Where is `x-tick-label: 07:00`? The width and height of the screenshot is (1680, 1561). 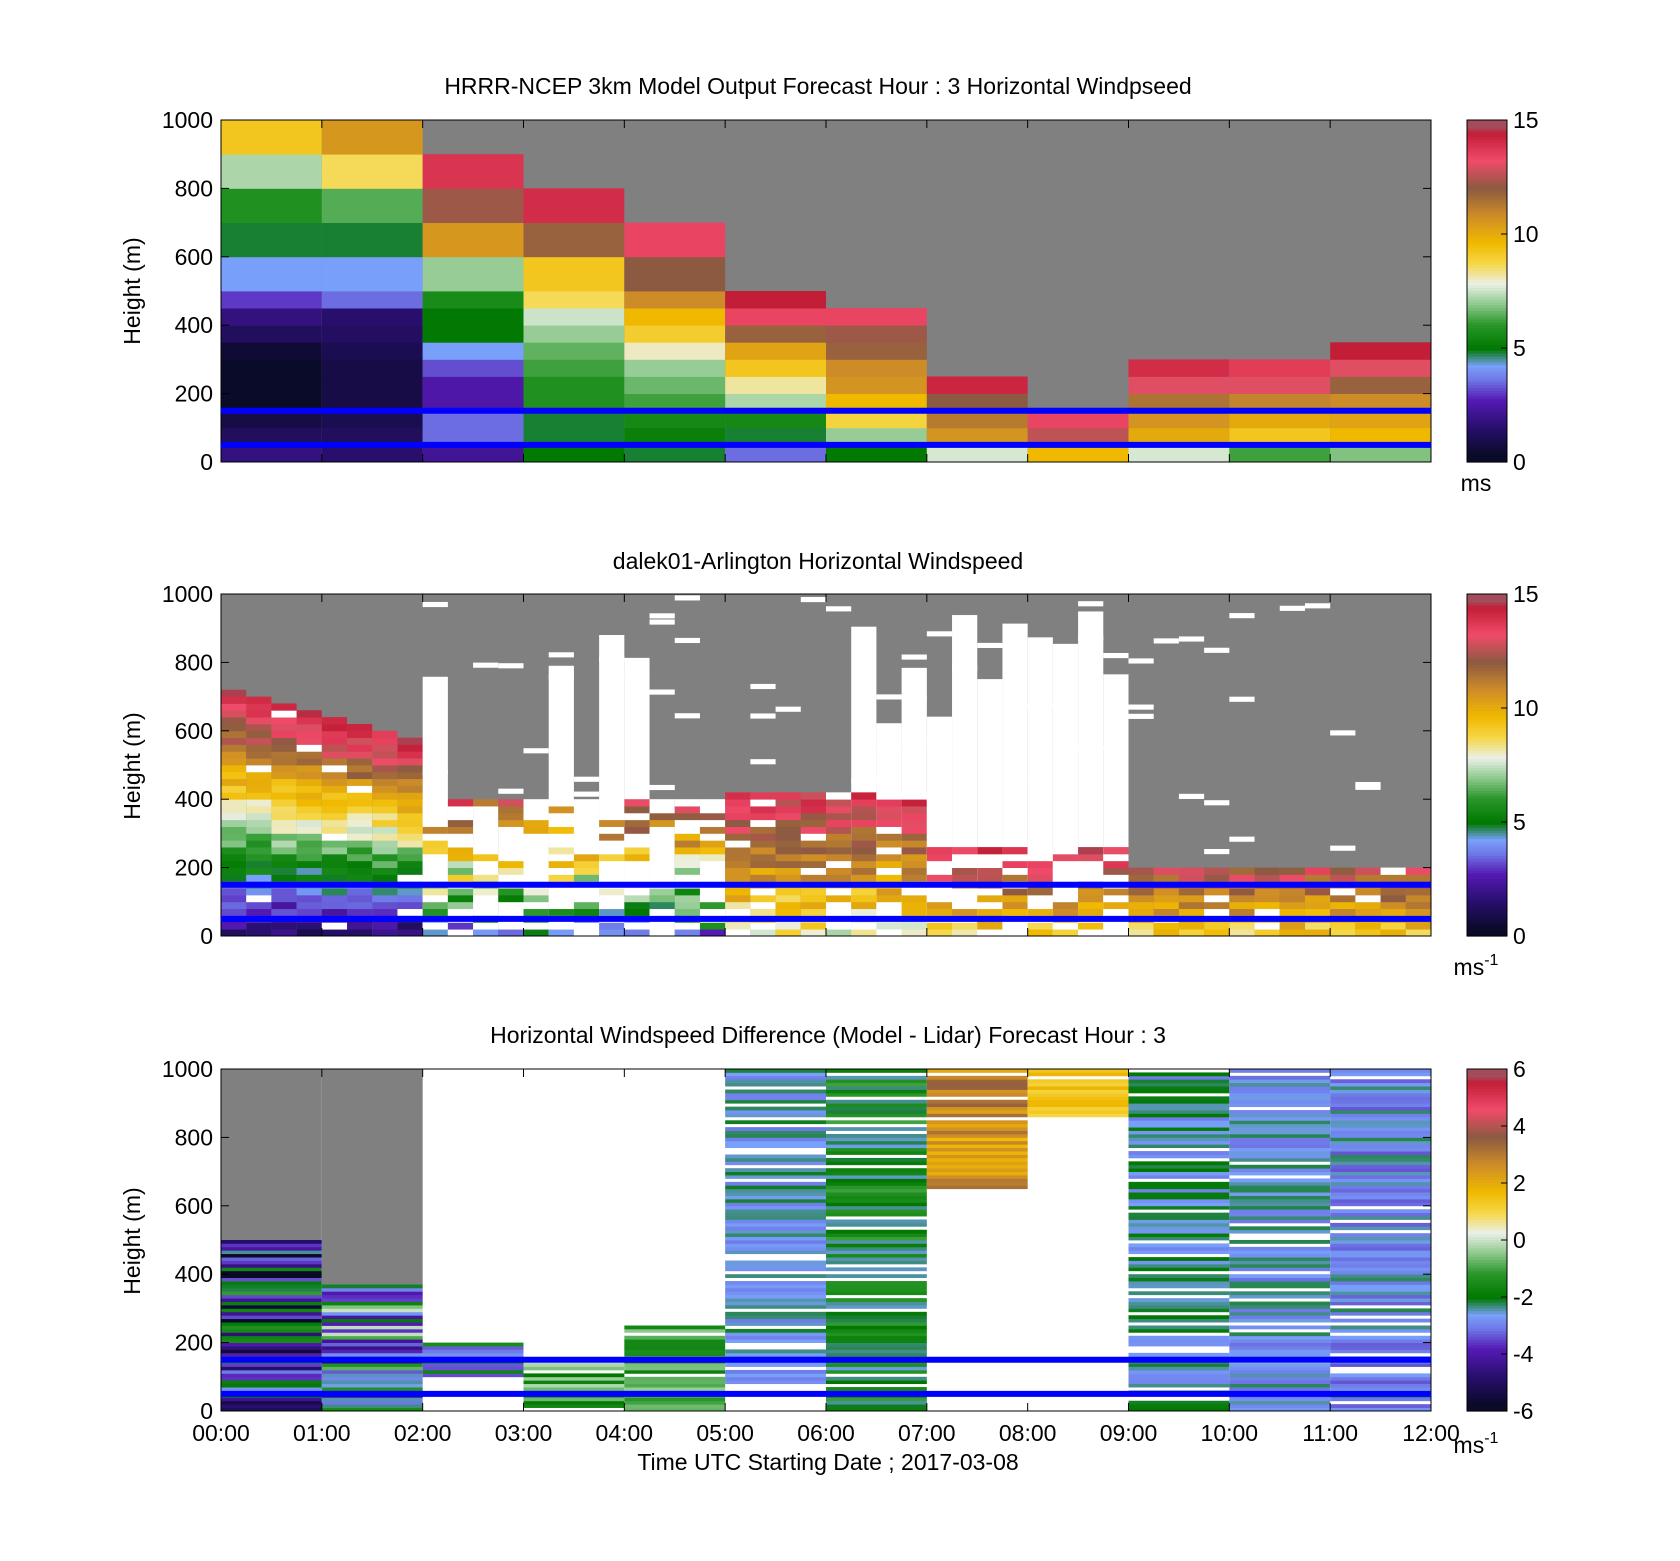 x-tick-label: 07:00 is located at coordinates (927, 1433).